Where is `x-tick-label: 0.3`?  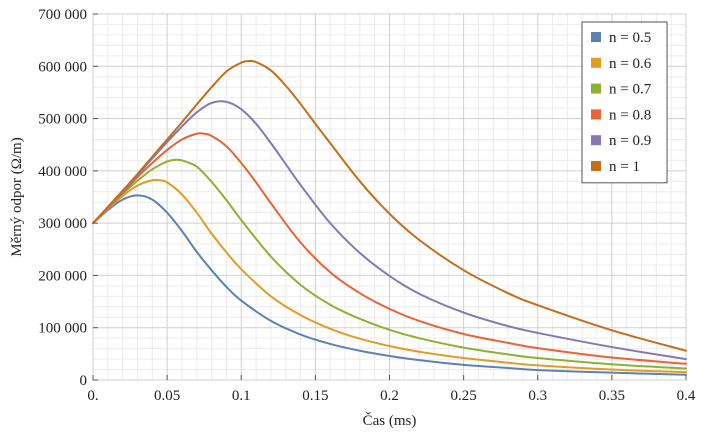
x-tick-label: 0.3 is located at coordinates (537, 396).